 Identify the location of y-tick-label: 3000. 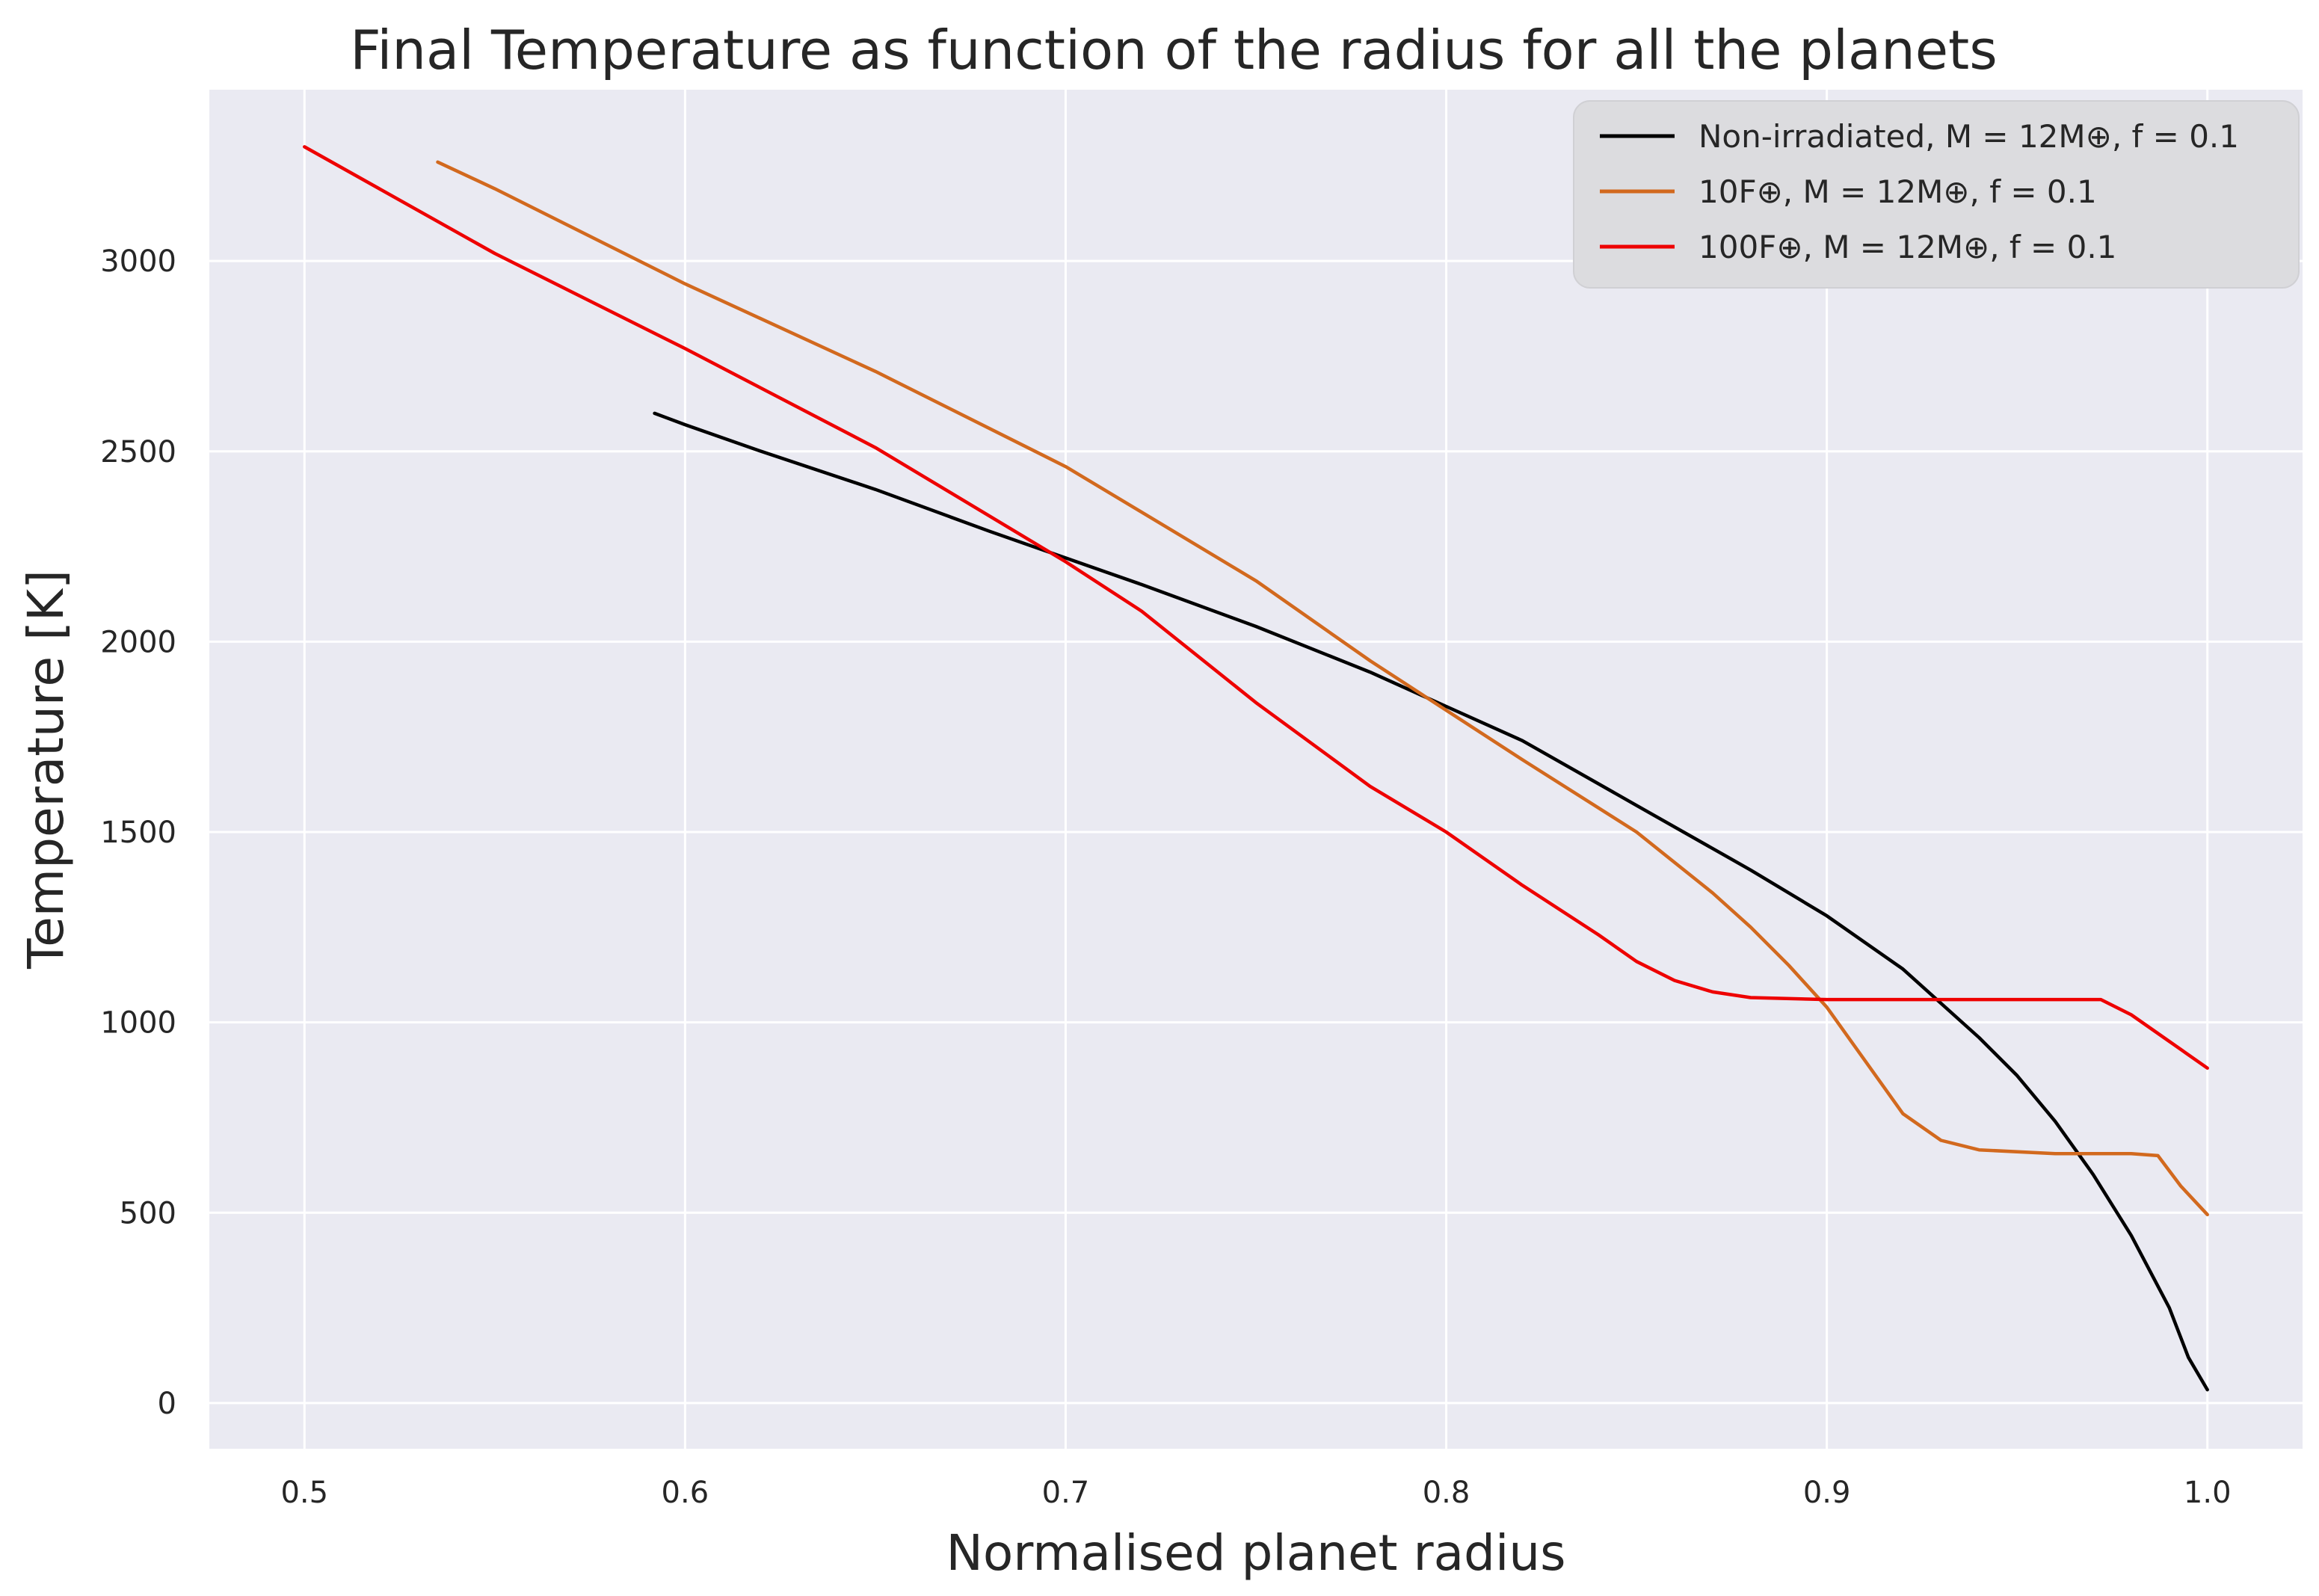
(138, 262).